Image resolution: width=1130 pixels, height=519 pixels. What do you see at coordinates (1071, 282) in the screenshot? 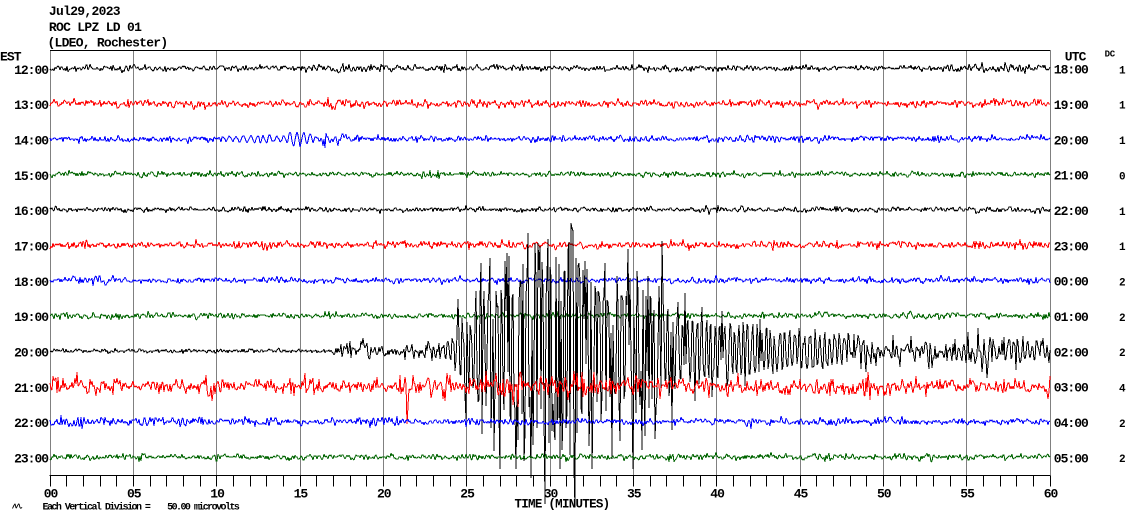
I see `svg-text: 00:00` at bounding box center [1071, 282].